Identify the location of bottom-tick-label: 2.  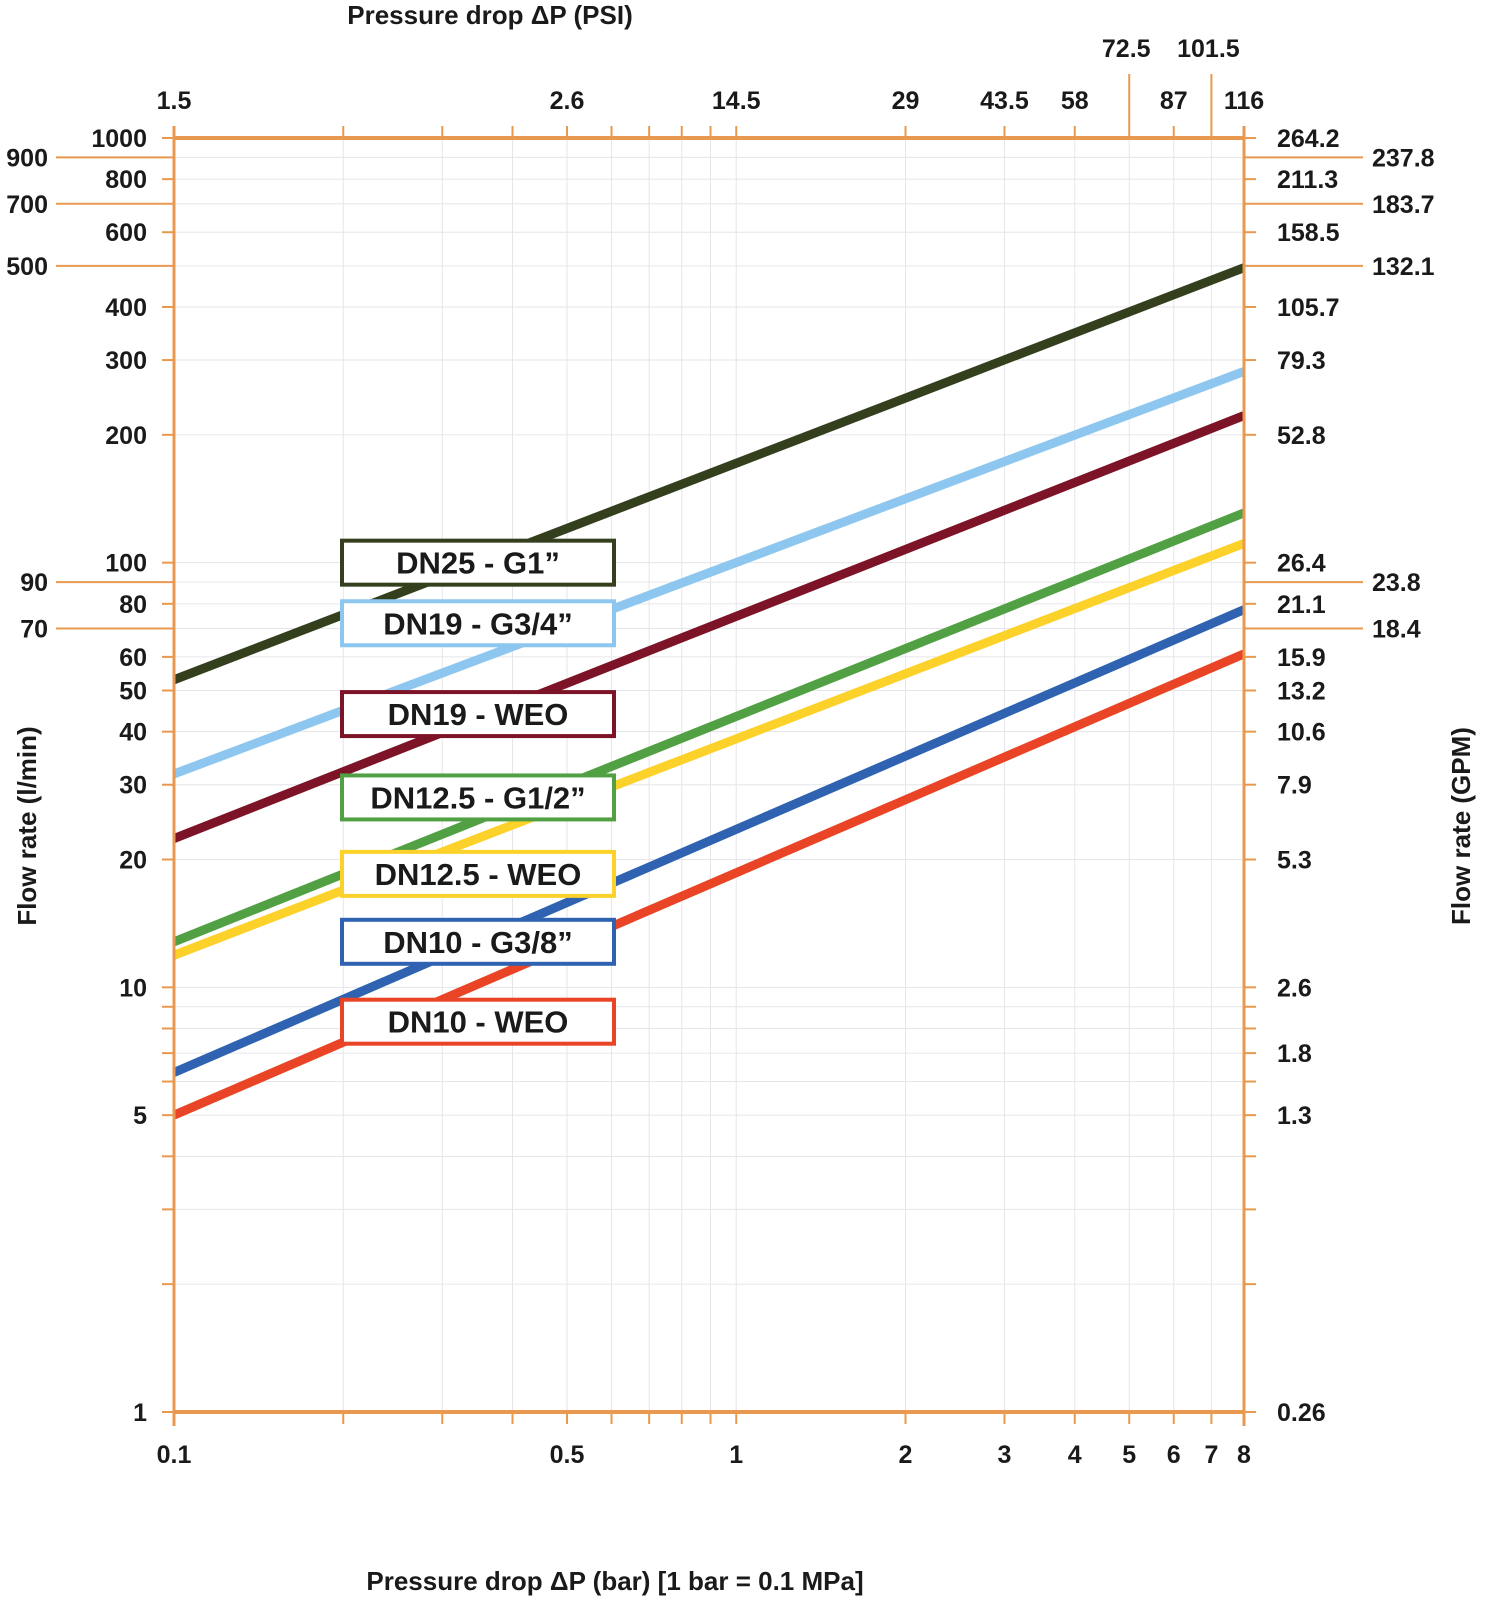
(906, 1455).